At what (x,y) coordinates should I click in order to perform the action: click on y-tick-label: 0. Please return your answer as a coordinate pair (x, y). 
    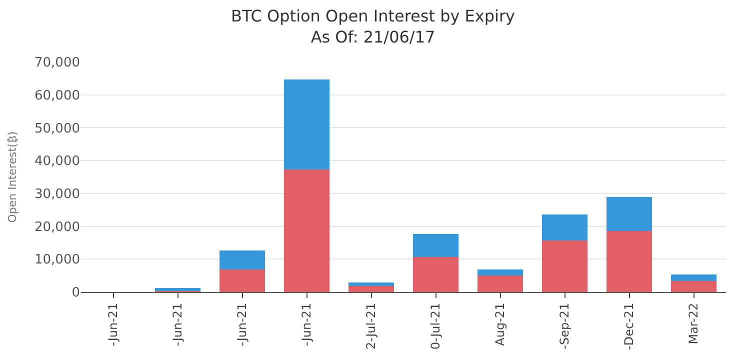
    Looking at the image, I should click on (76, 293).